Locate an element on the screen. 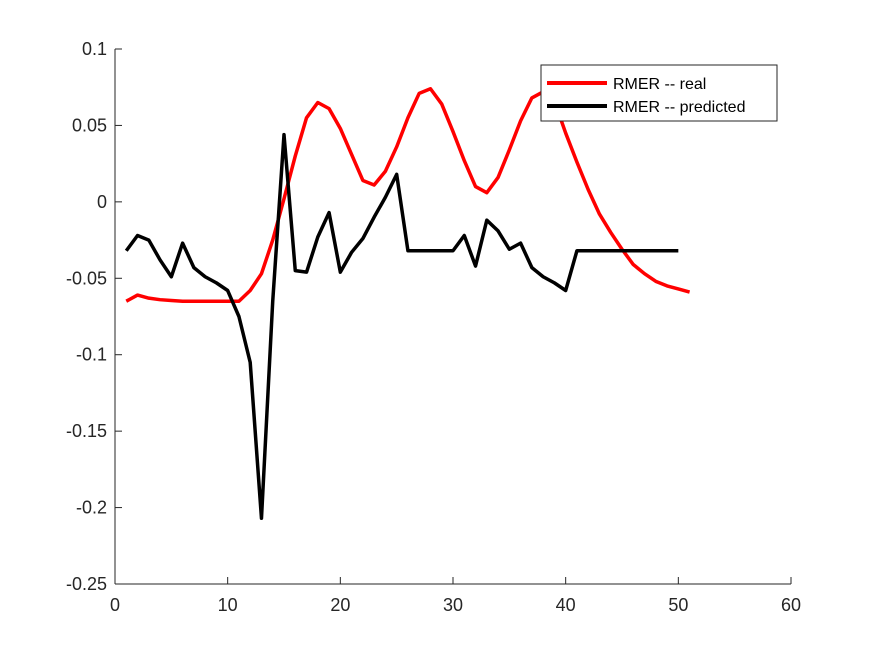 This screenshot has width=875, height=656. y-tick-label: -0.1 is located at coordinates (91, 355).